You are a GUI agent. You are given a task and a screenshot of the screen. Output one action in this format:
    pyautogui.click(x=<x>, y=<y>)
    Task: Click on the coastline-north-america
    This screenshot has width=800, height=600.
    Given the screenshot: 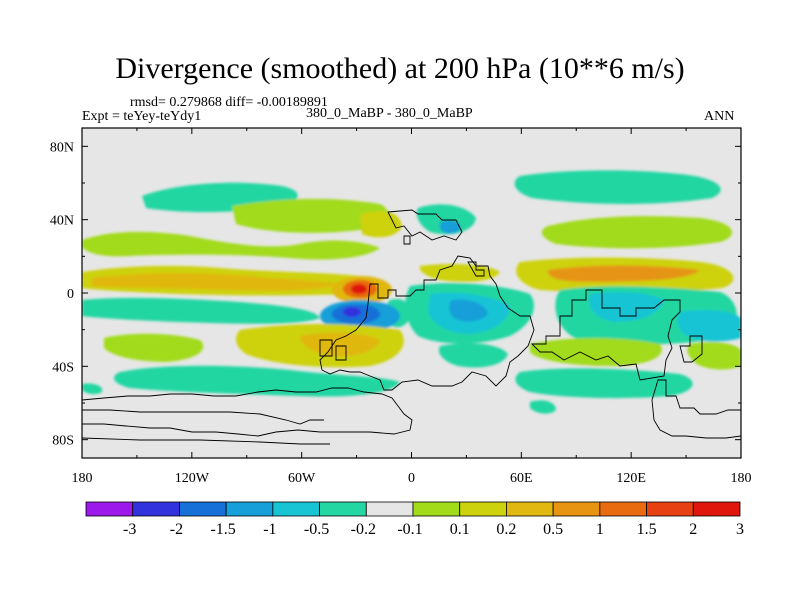 What is the action you would take?
    pyautogui.click(x=476, y=269)
    